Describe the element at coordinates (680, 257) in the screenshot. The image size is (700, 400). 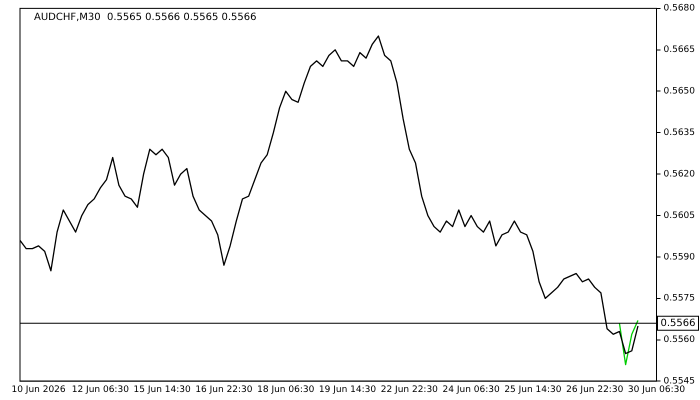
I see `y-tick-label: 0.5590` at that location.